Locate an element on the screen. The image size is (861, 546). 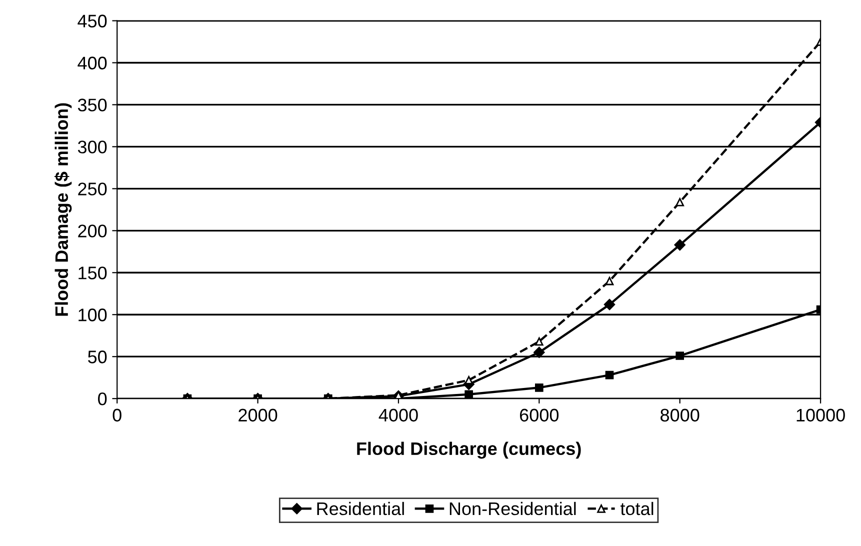
legend-label: Residential is located at coordinates (360, 509).